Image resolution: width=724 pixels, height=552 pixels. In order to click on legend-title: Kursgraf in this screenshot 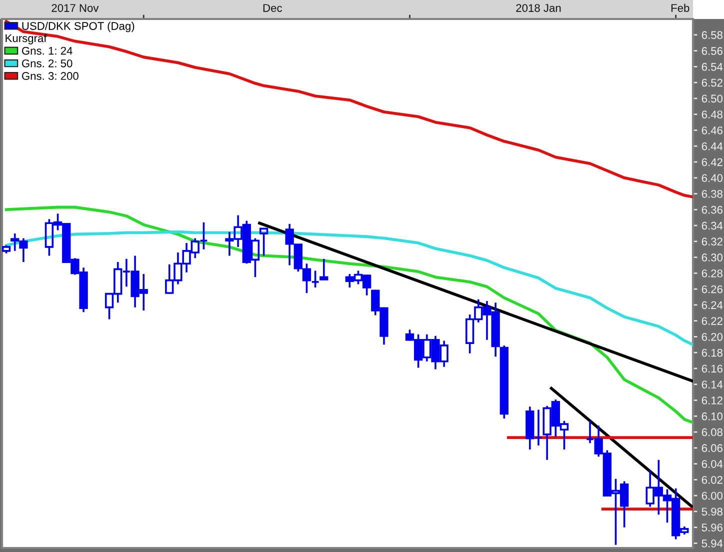, I will do `click(26, 39)`.